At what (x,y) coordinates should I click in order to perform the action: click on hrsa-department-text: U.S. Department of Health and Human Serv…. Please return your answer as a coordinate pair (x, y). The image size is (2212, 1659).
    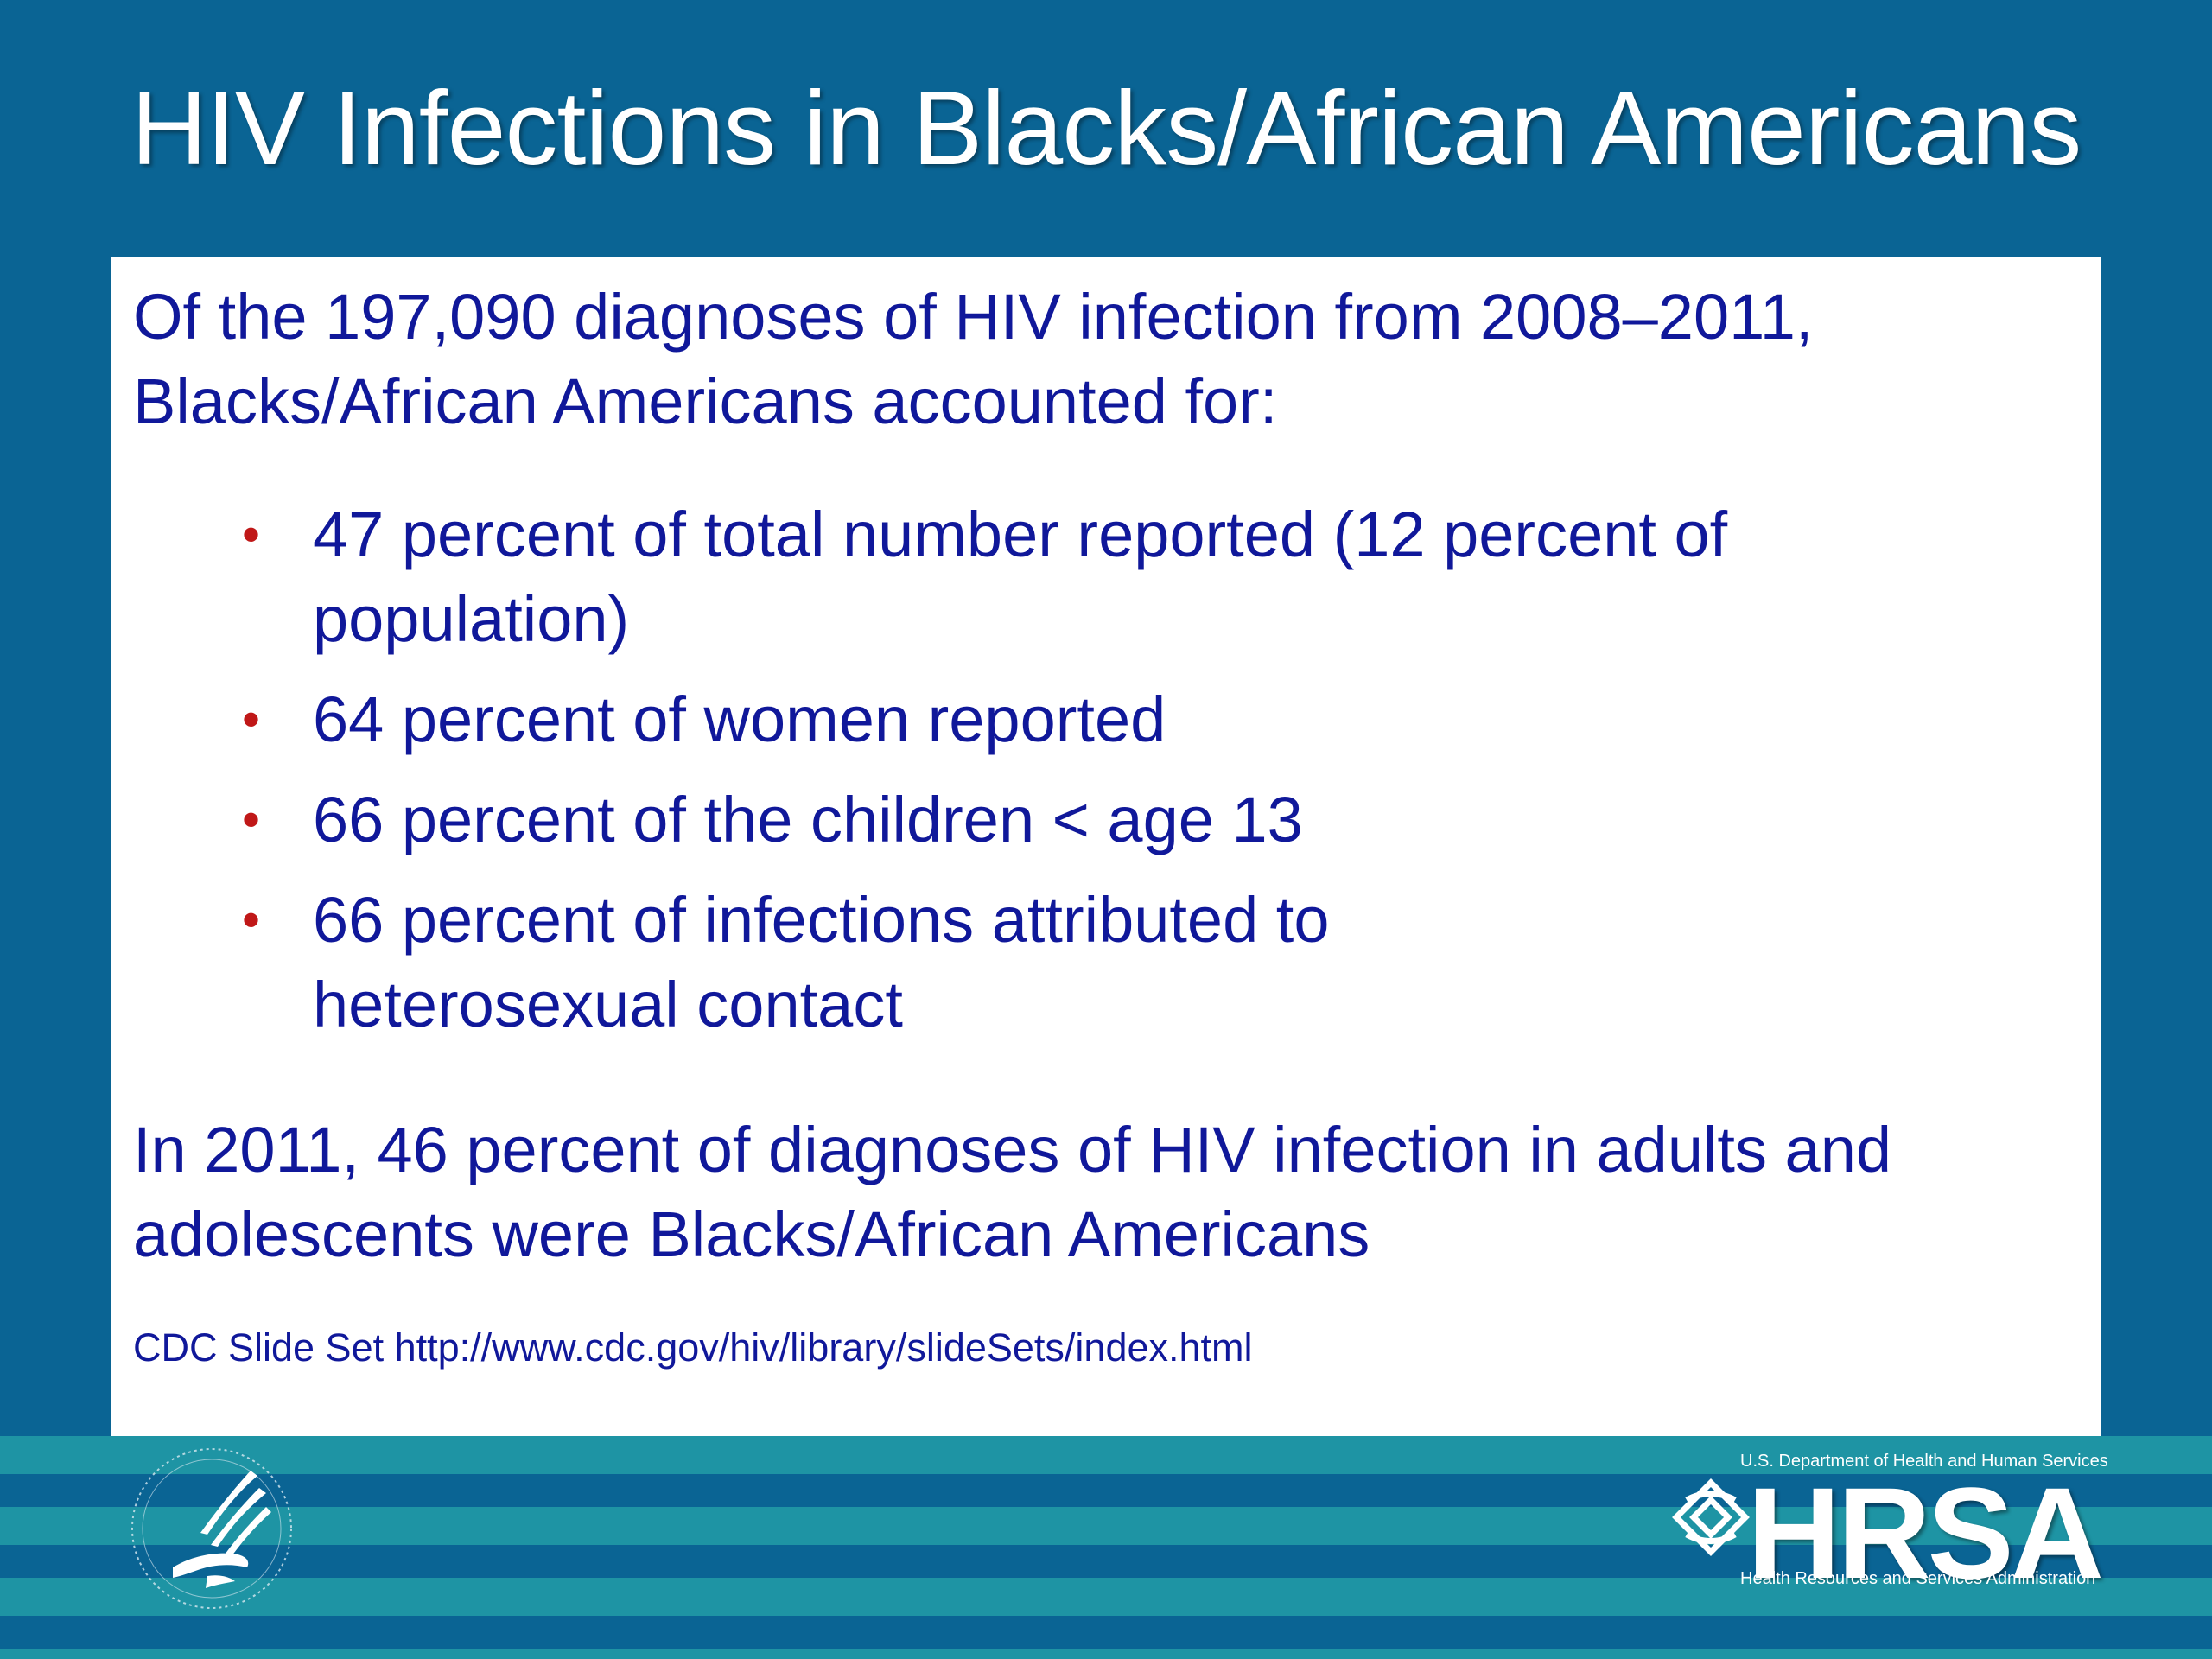
    Looking at the image, I should click on (1924, 1461).